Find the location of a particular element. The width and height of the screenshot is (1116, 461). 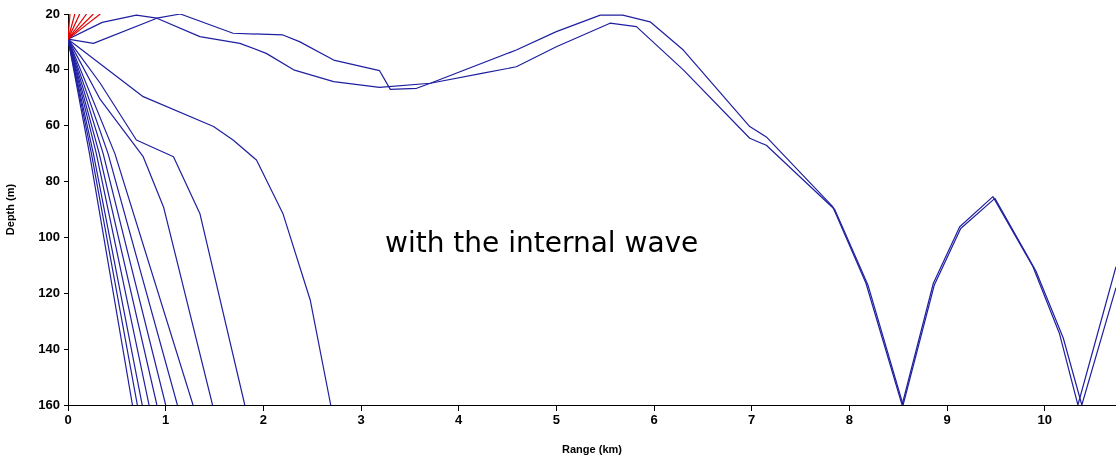

x-tick-label: 0 is located at coordinates (68, 420).